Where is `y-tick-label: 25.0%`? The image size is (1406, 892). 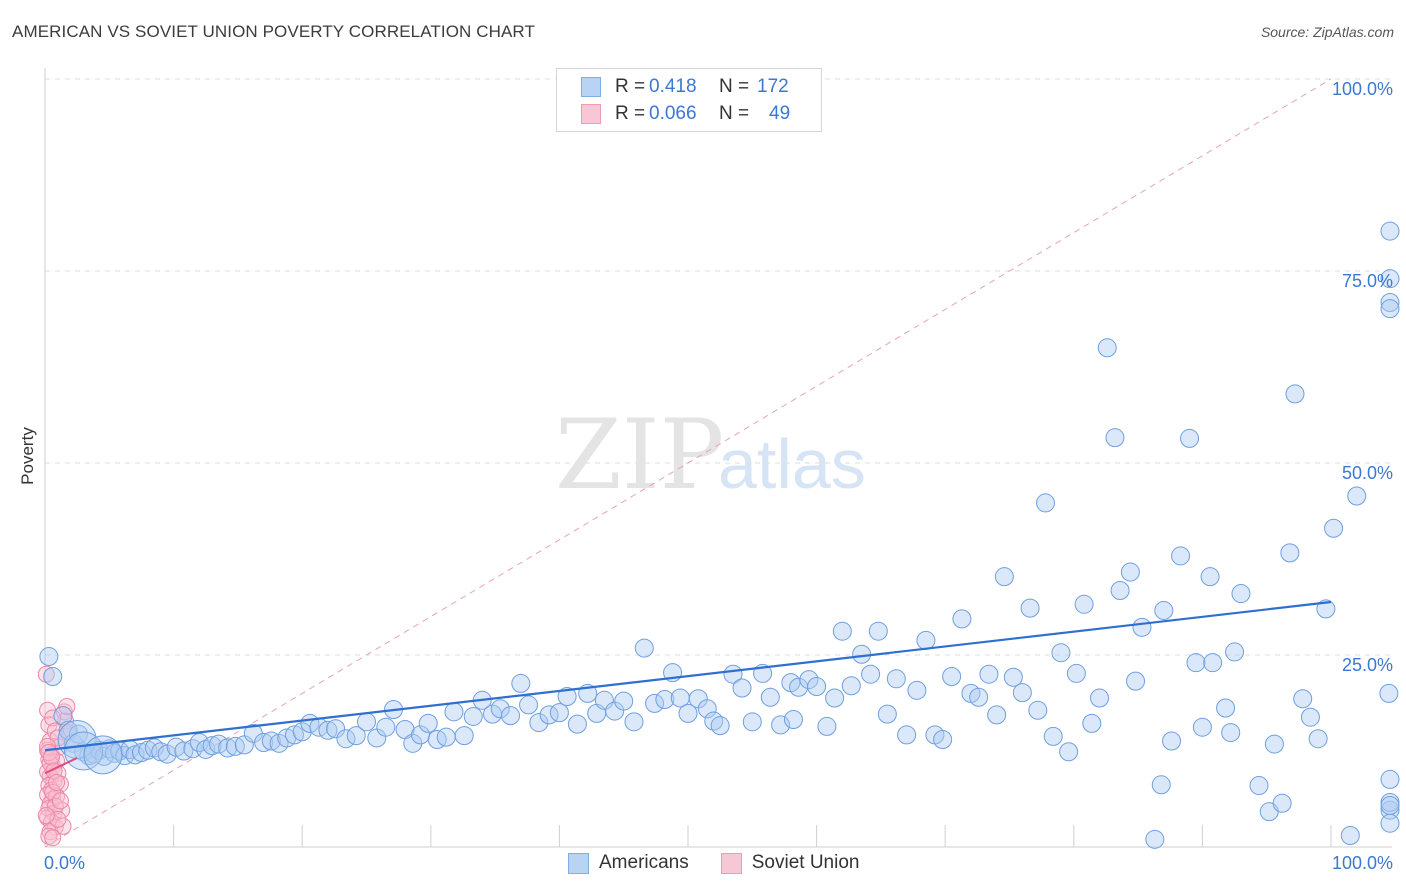 y-tick-label: 25.0% is located at coordinates (1367, 665).